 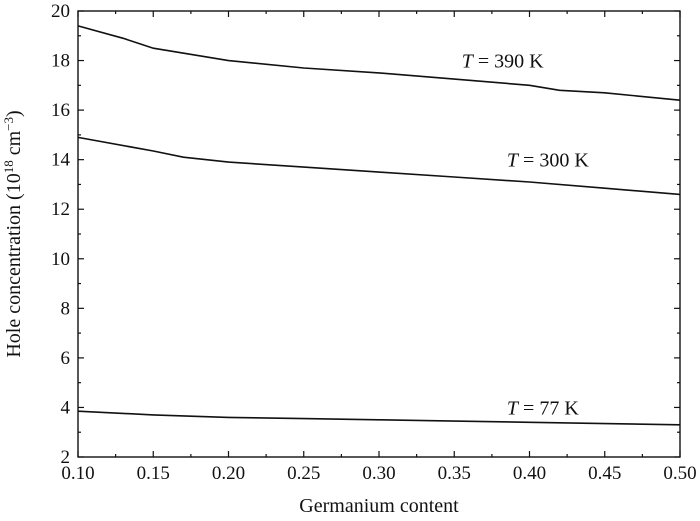 I want to click on y-tick-label: 4, so click(x=66, y=407).